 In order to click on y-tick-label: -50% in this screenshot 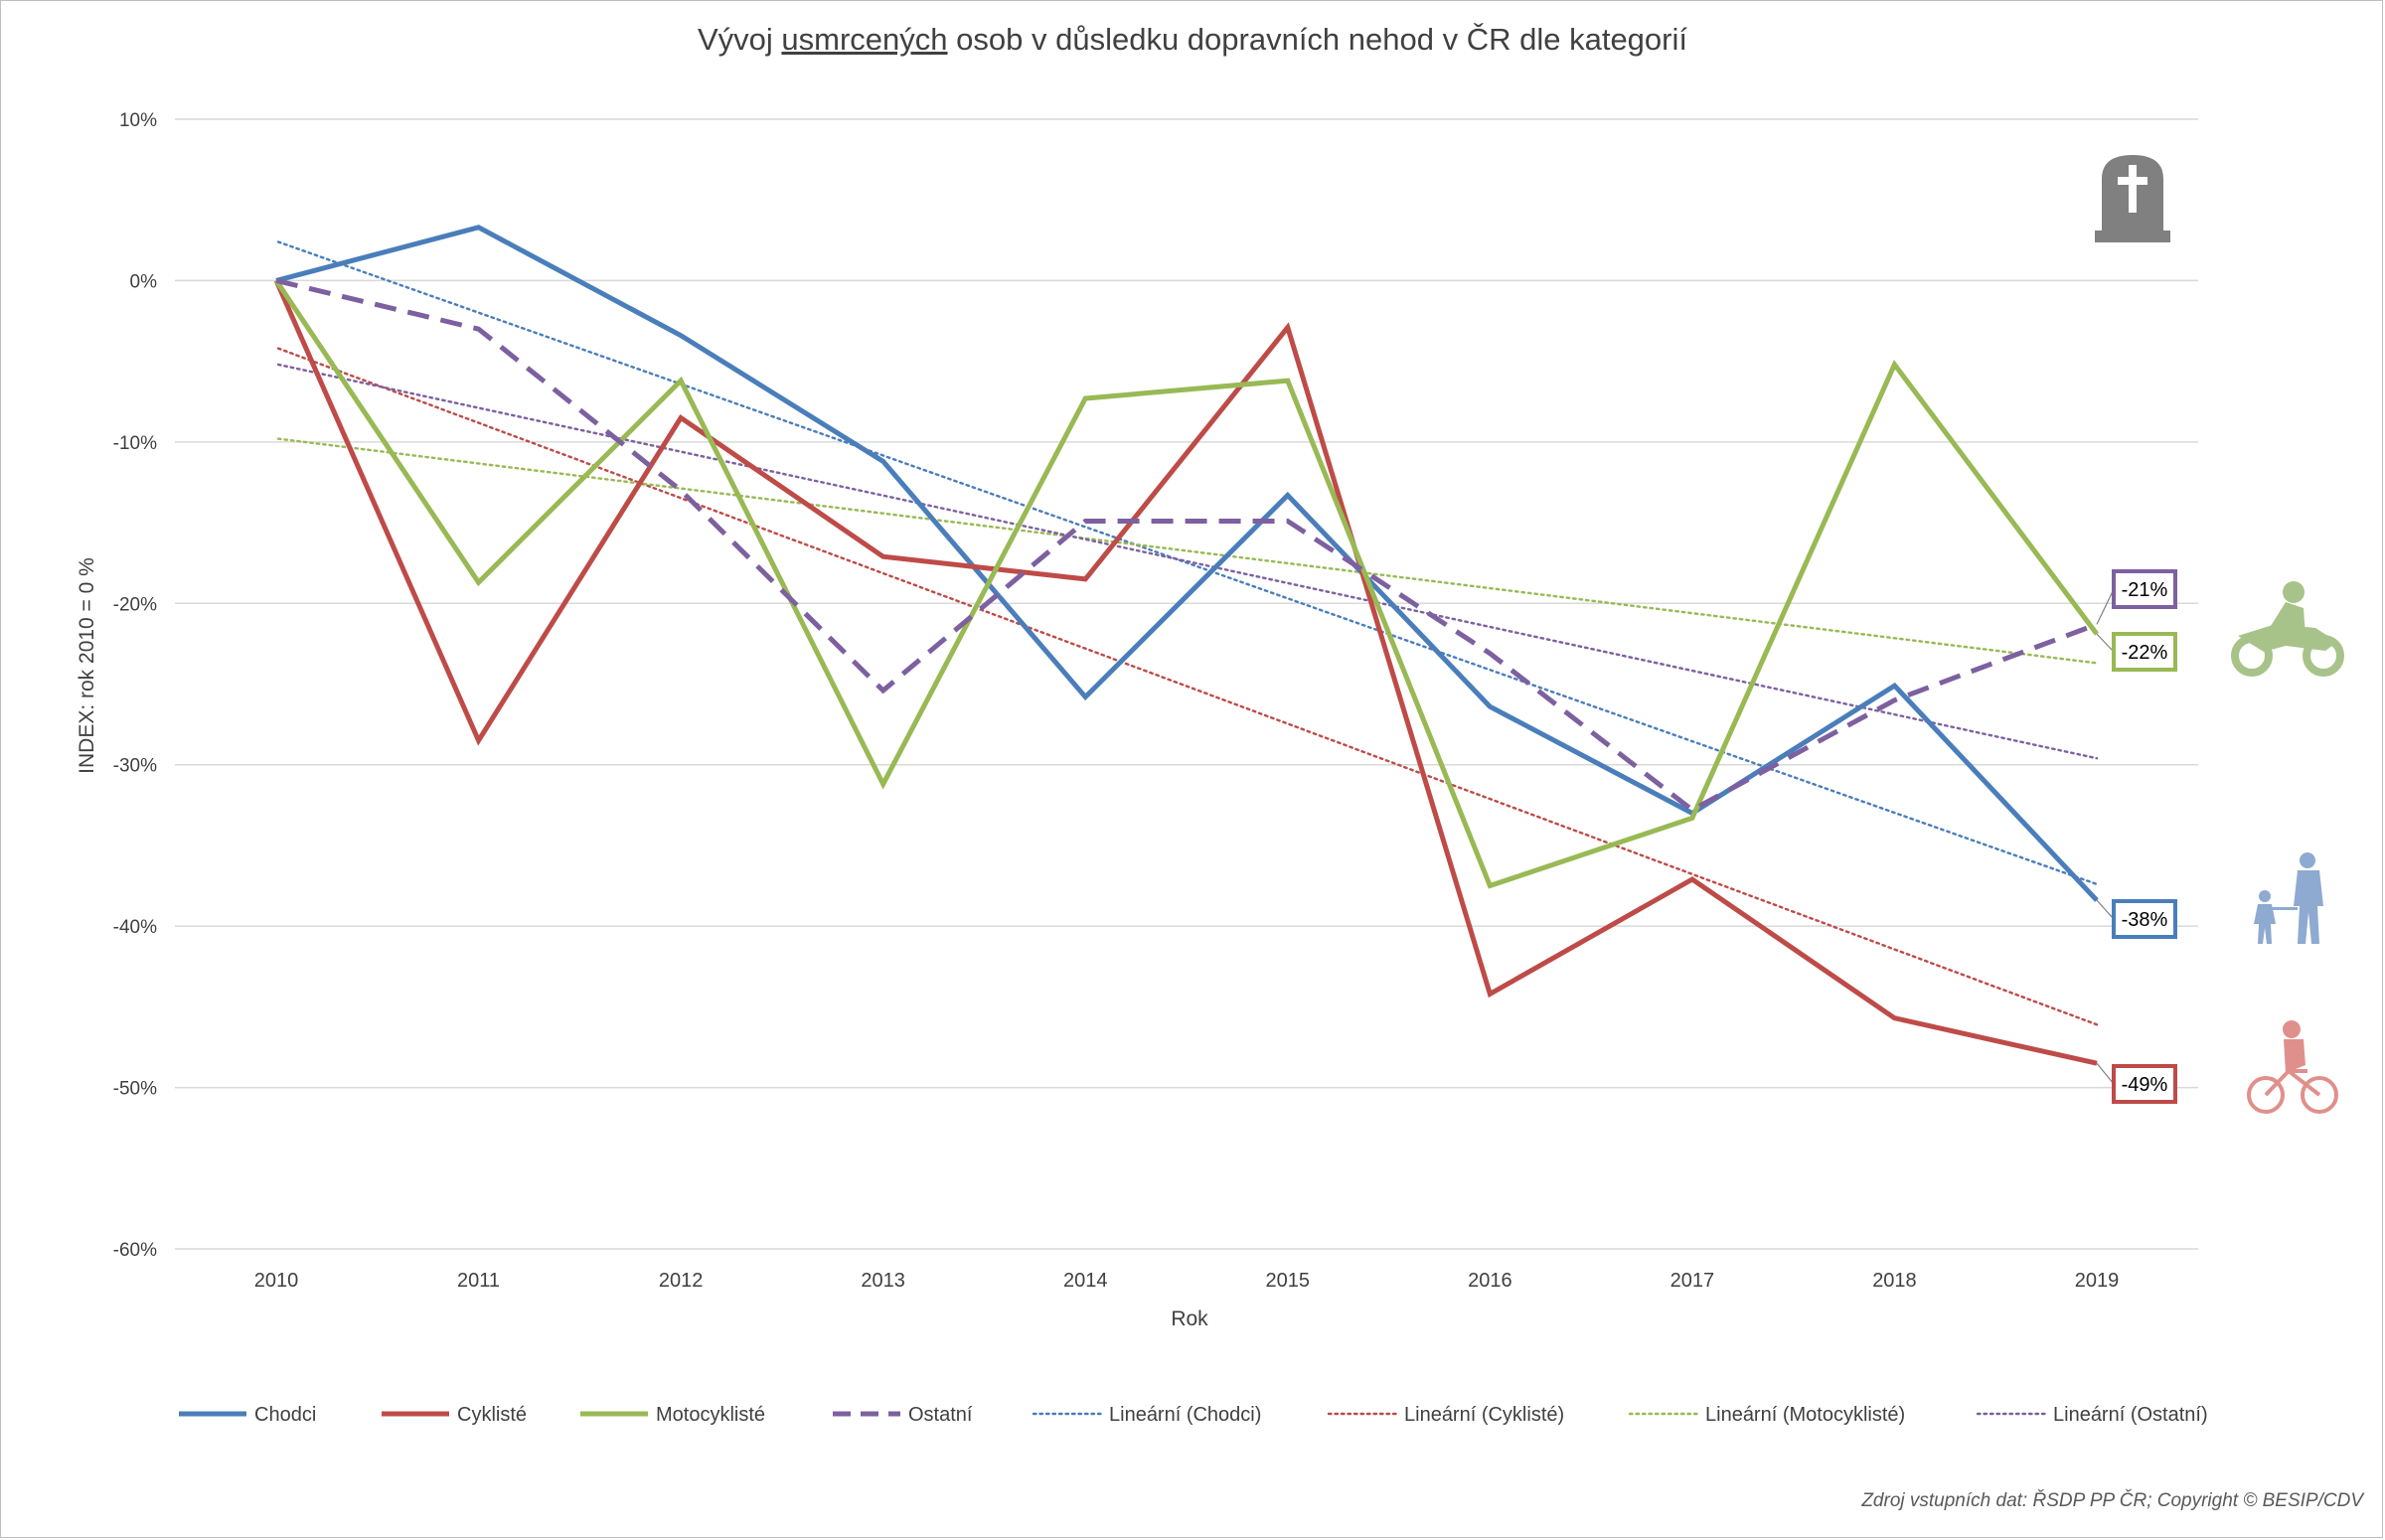, I will do `click(135, 1089)`.